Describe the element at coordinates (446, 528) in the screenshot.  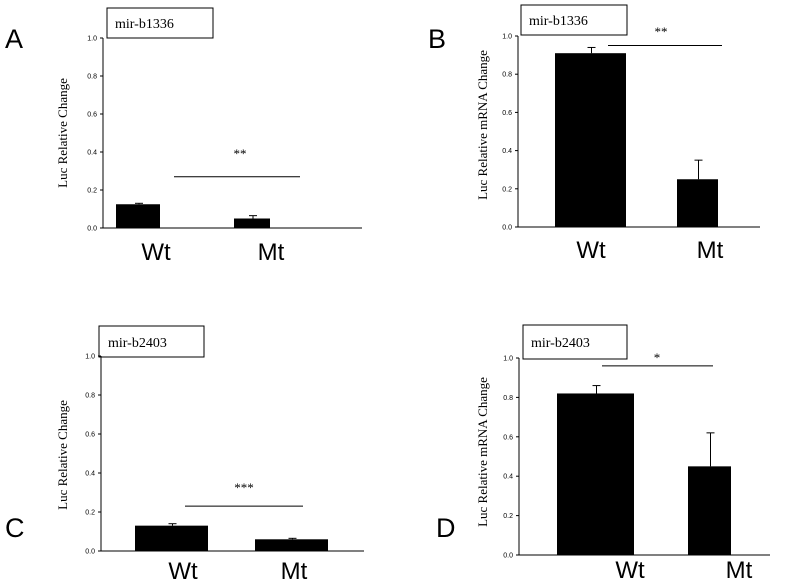
I see `panel-label: D` at that location.